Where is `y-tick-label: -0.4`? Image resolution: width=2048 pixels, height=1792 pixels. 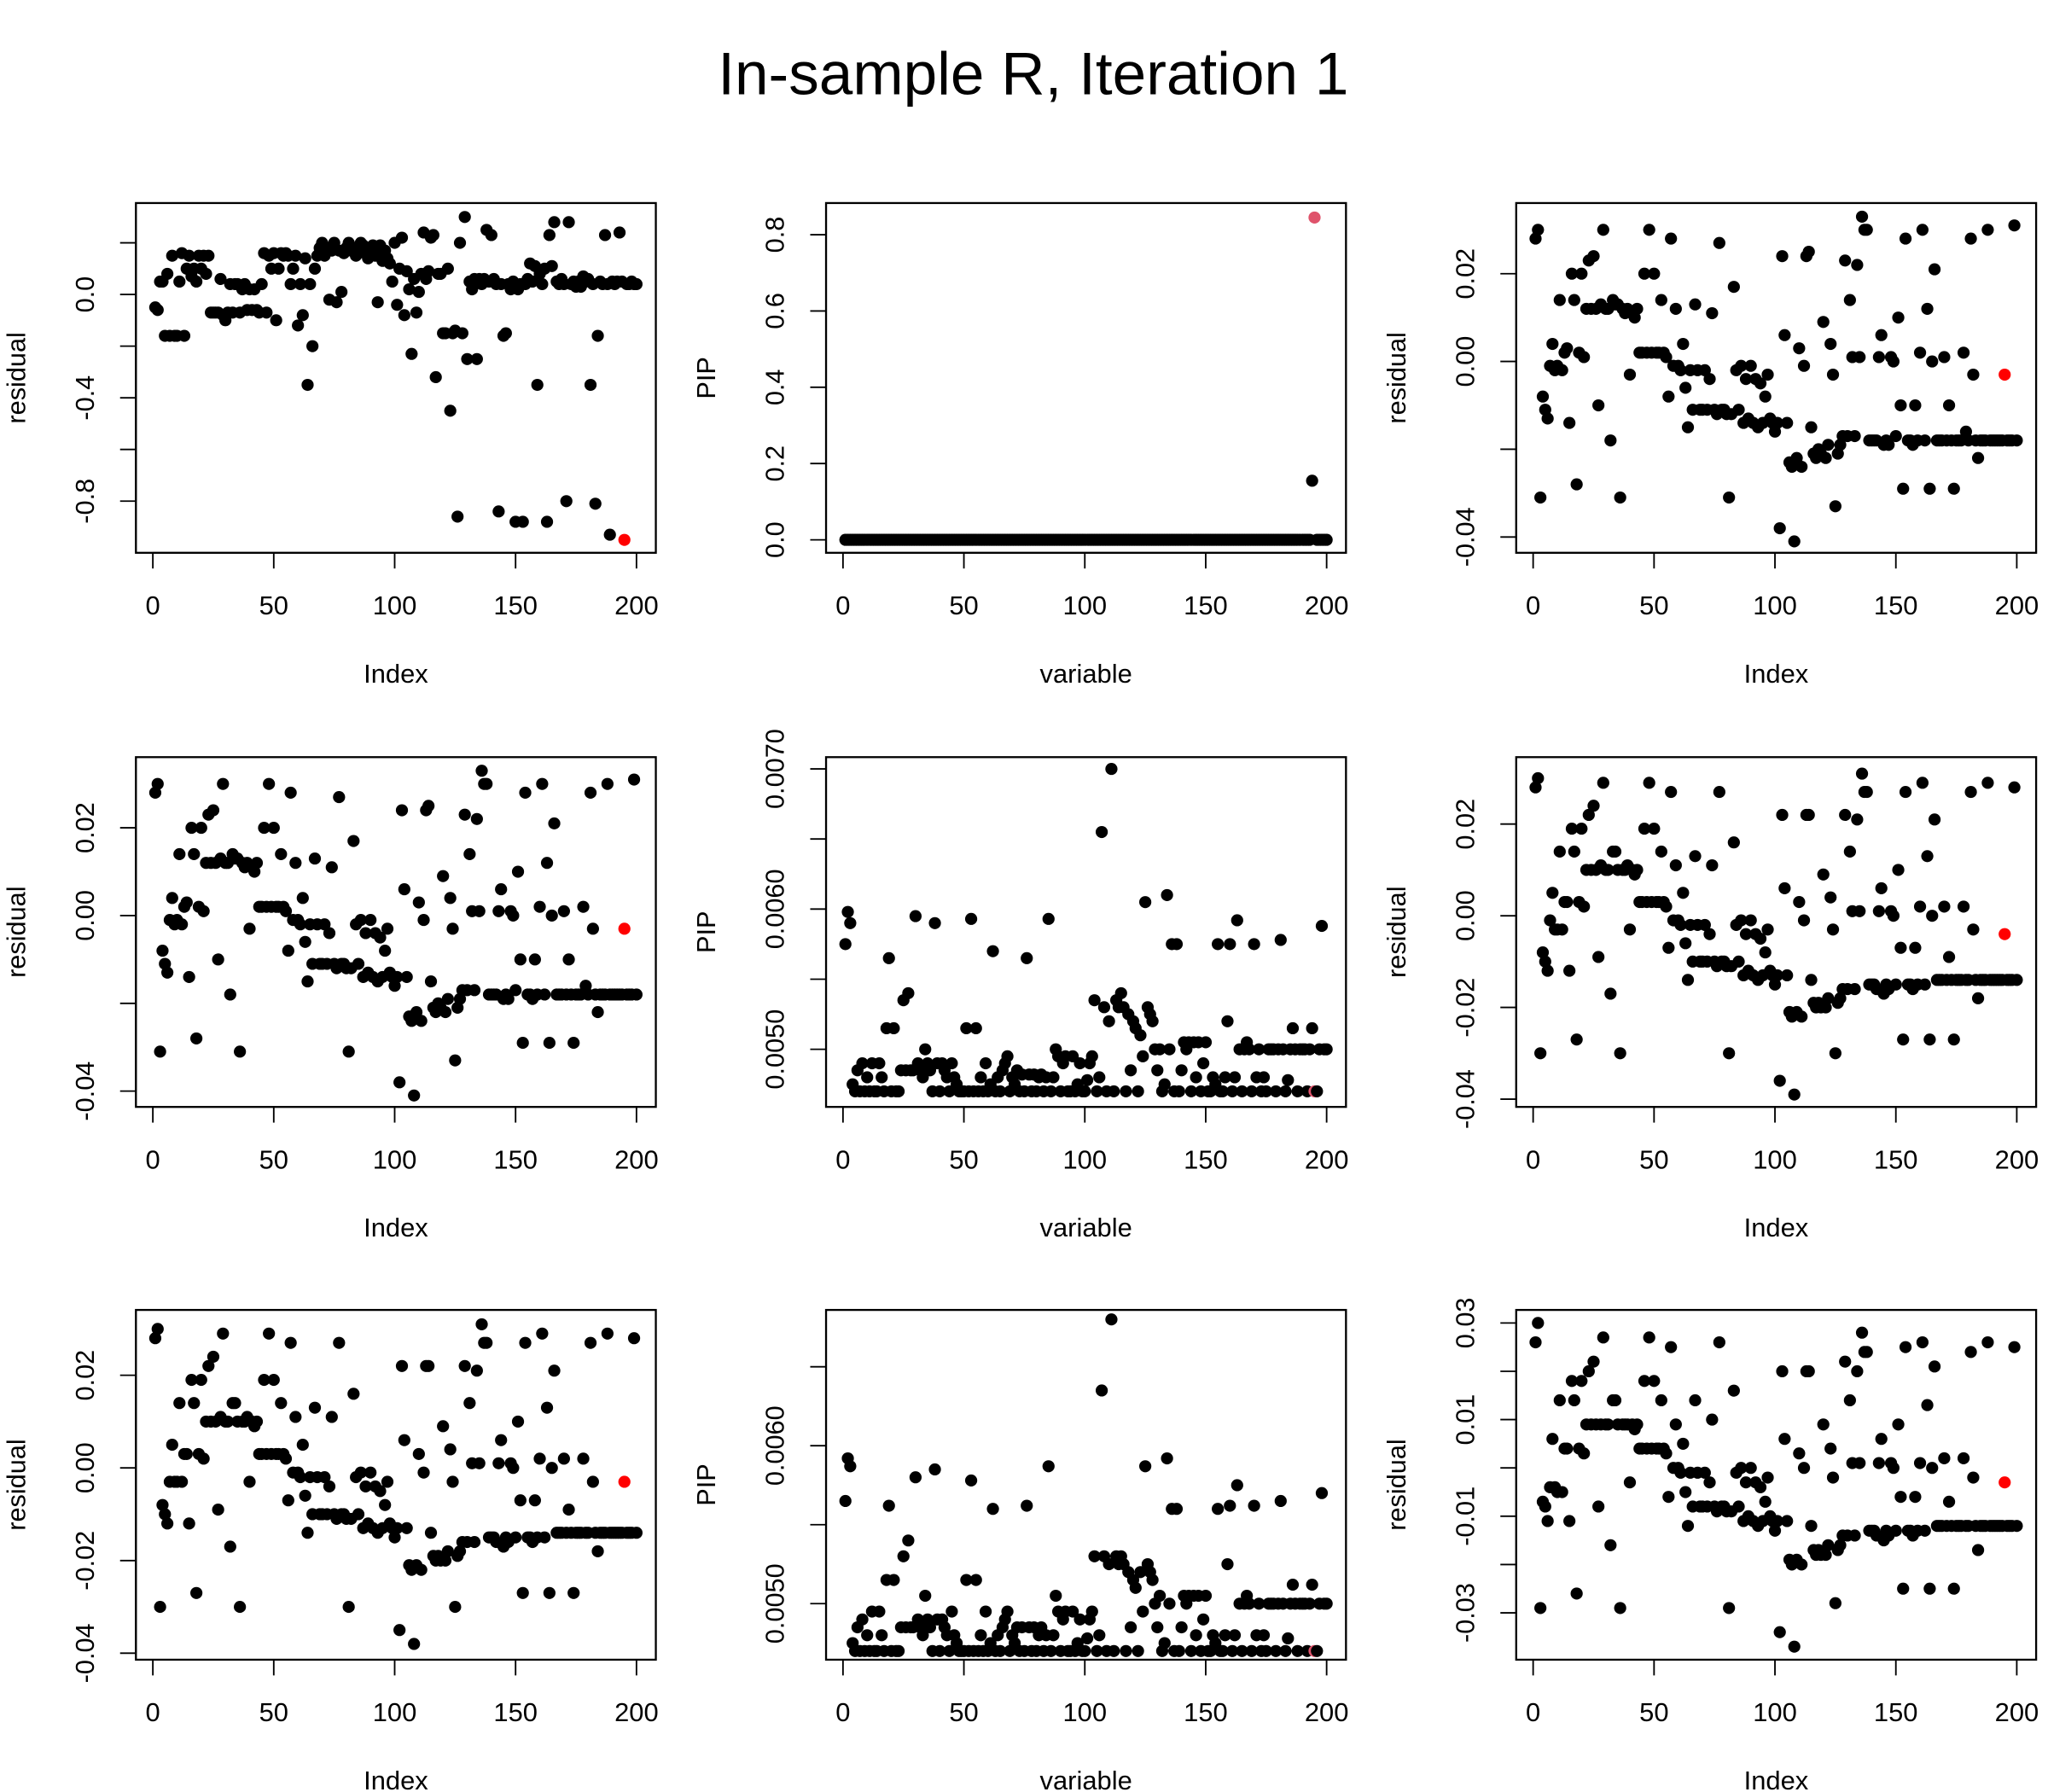 y-tick-label: -0.4 is located at coordinates (85, 398).